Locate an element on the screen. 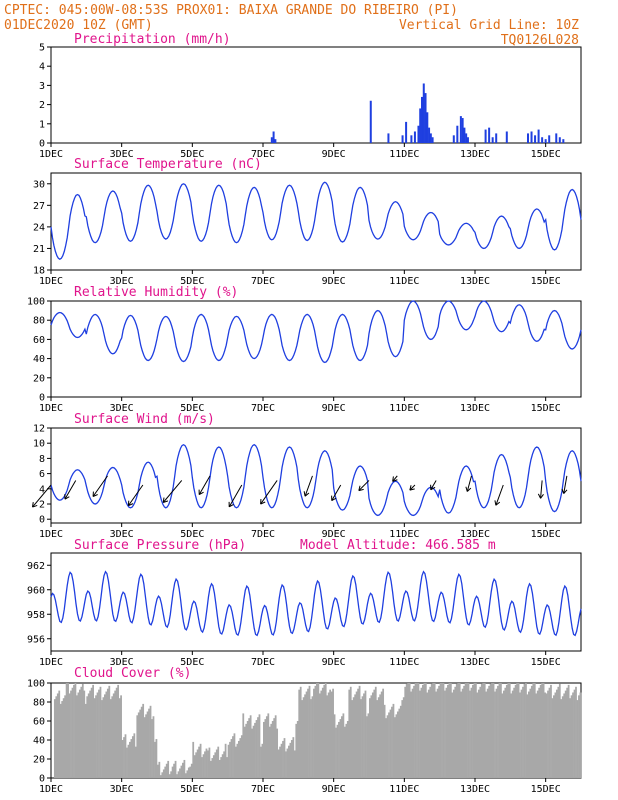 The height and width of the screenshot is (800, 618). temp-xtick-label: 7DEC is located at coordinates (263, 281).